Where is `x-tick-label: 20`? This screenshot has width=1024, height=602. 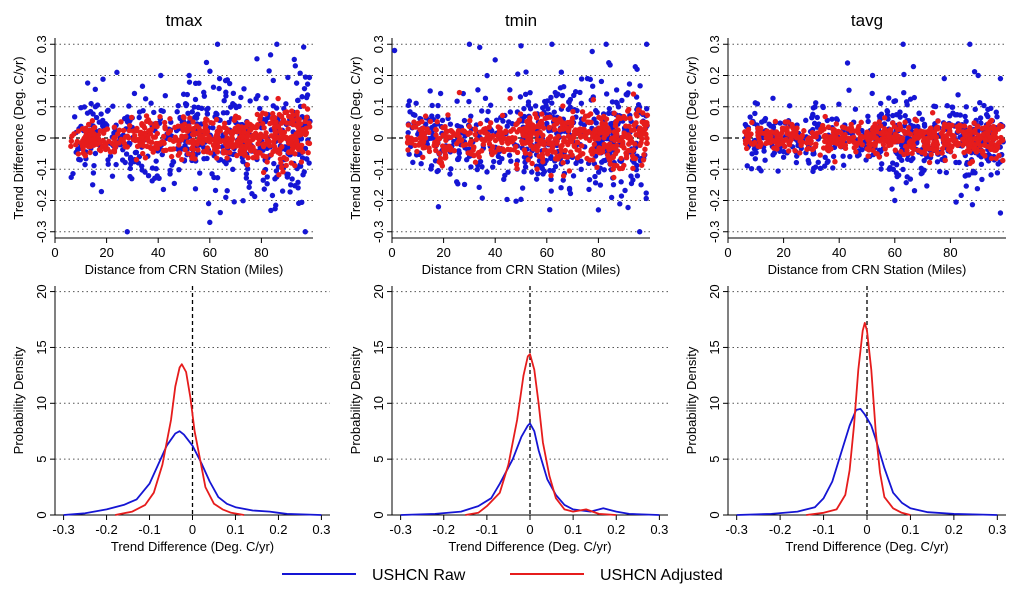
x-tick-label: 20 is located at coordinates (106, 252).